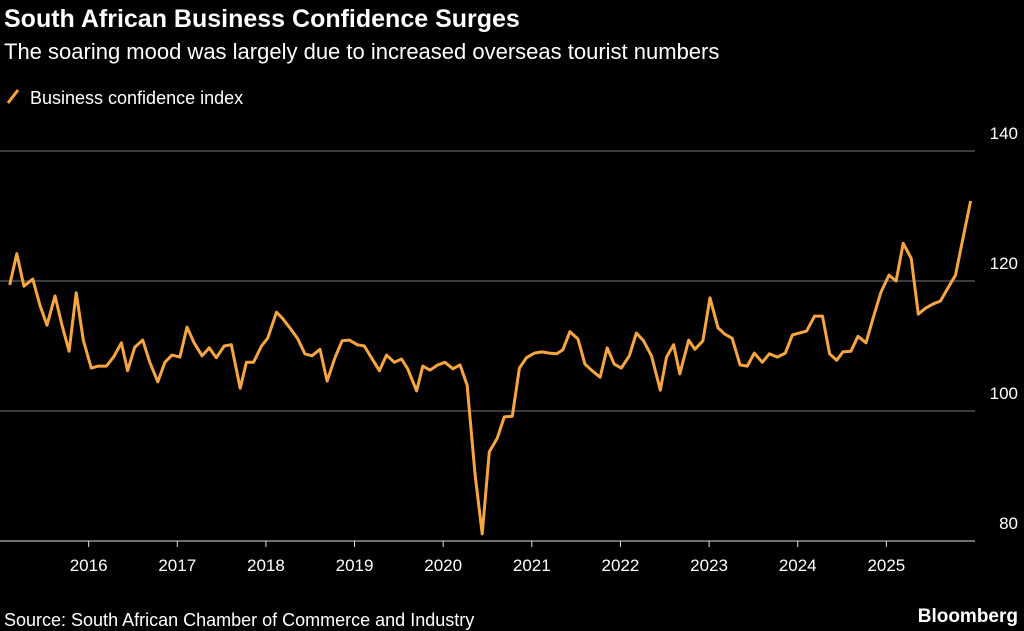  I want to click on x-tick-label: 2021, so click(532, 565).